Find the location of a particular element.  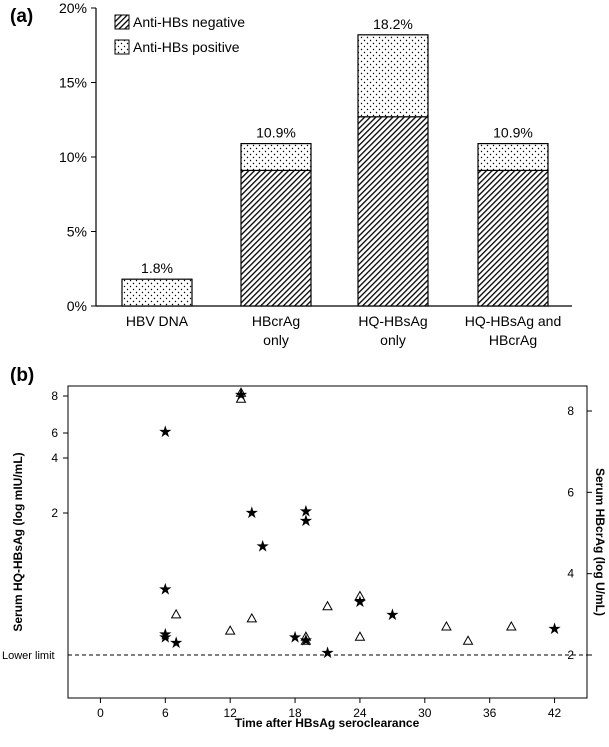

legend-swatch-positive is located at coordinates (122, 47).